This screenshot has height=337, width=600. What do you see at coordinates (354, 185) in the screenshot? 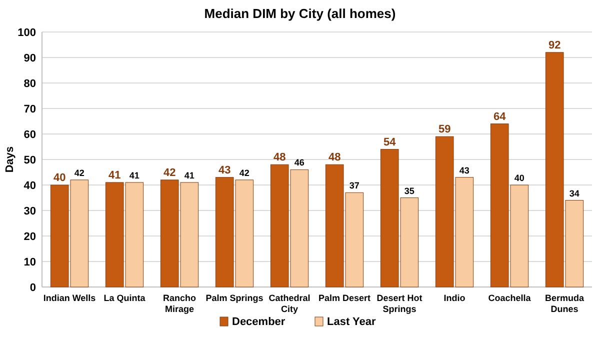
I see `data-label: 37` at bounding box center [354, 185].